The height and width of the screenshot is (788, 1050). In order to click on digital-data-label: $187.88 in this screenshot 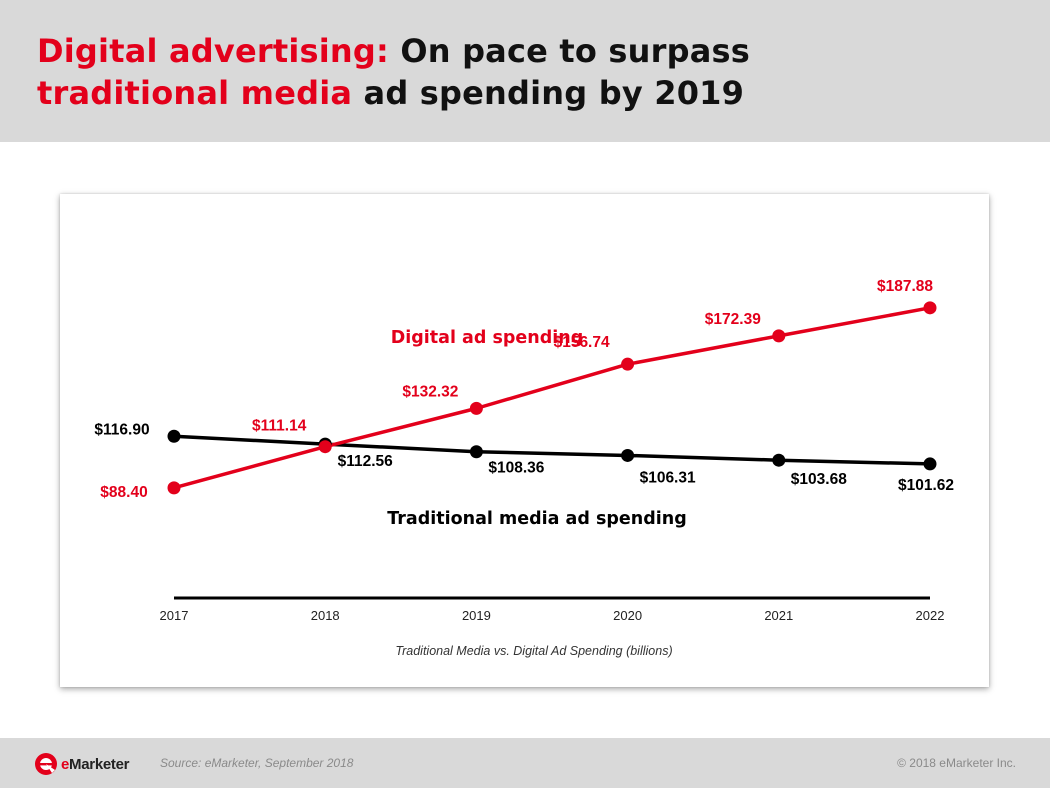, I will do `click(905, 286)`.